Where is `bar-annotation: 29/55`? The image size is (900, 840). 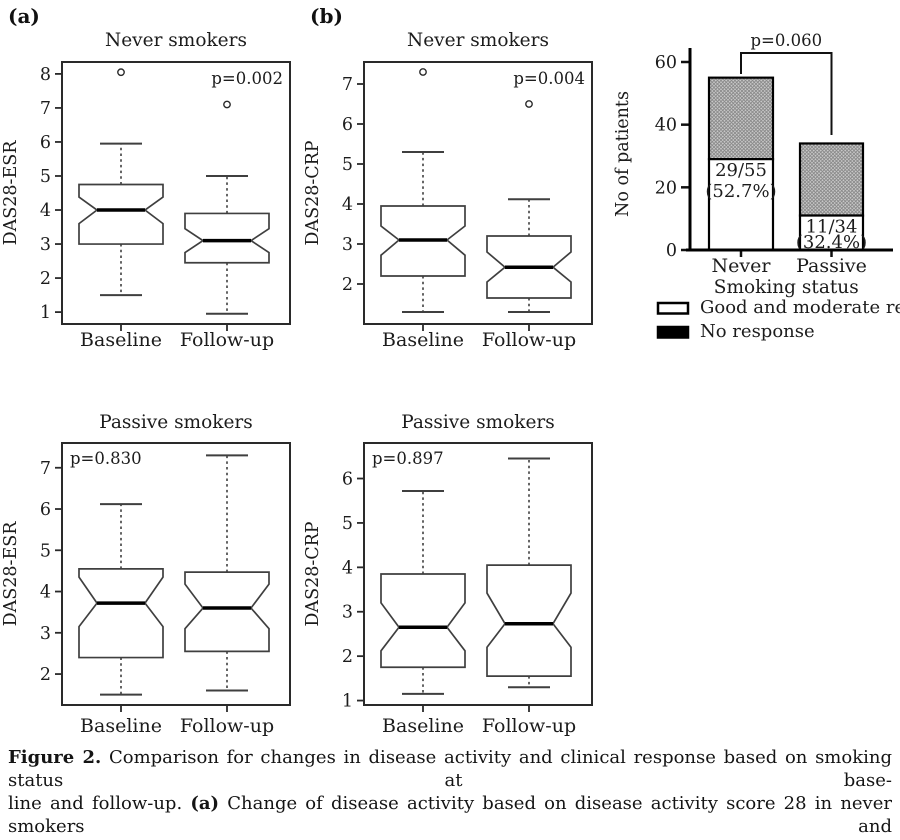
bar-annotation: 29/55 is located at coordinates (741, 170).